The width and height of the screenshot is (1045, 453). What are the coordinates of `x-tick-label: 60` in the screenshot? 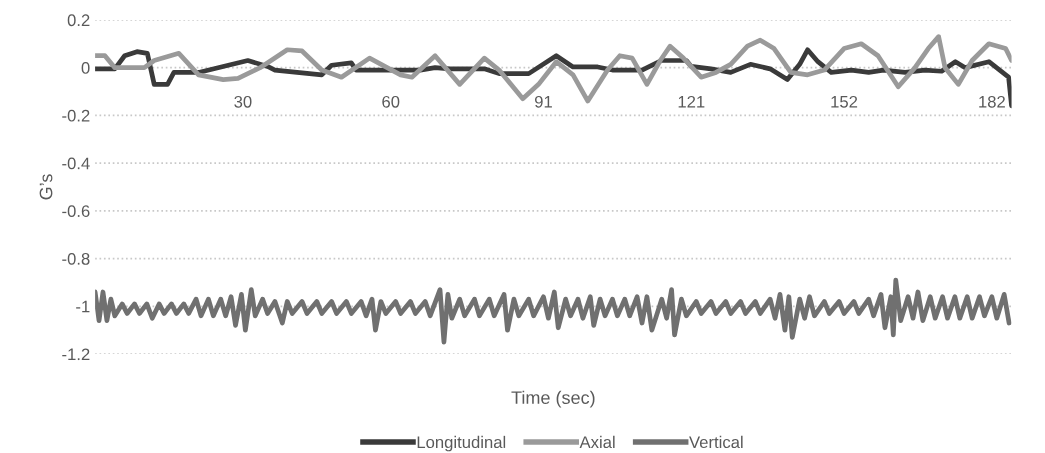 It's located at (391, 101).